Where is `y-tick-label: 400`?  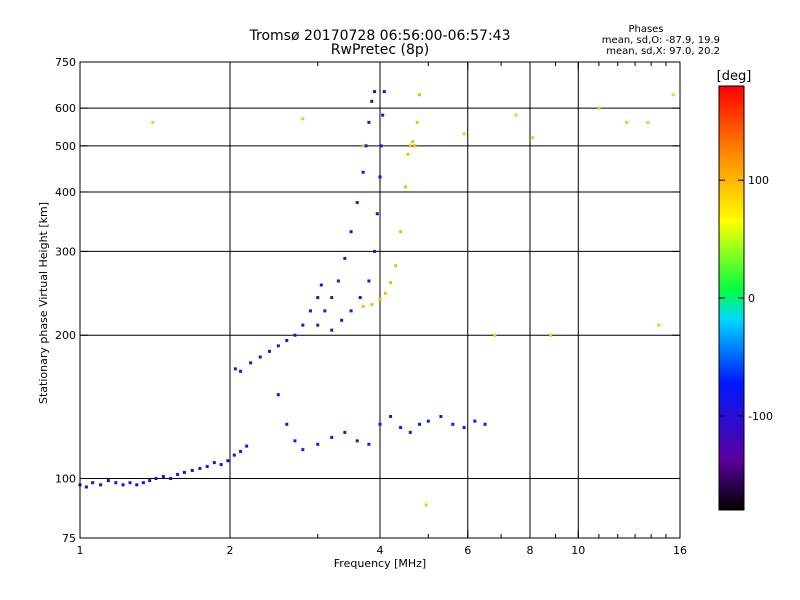
y-tick-label: 400 is located at coordinates (65, 192).